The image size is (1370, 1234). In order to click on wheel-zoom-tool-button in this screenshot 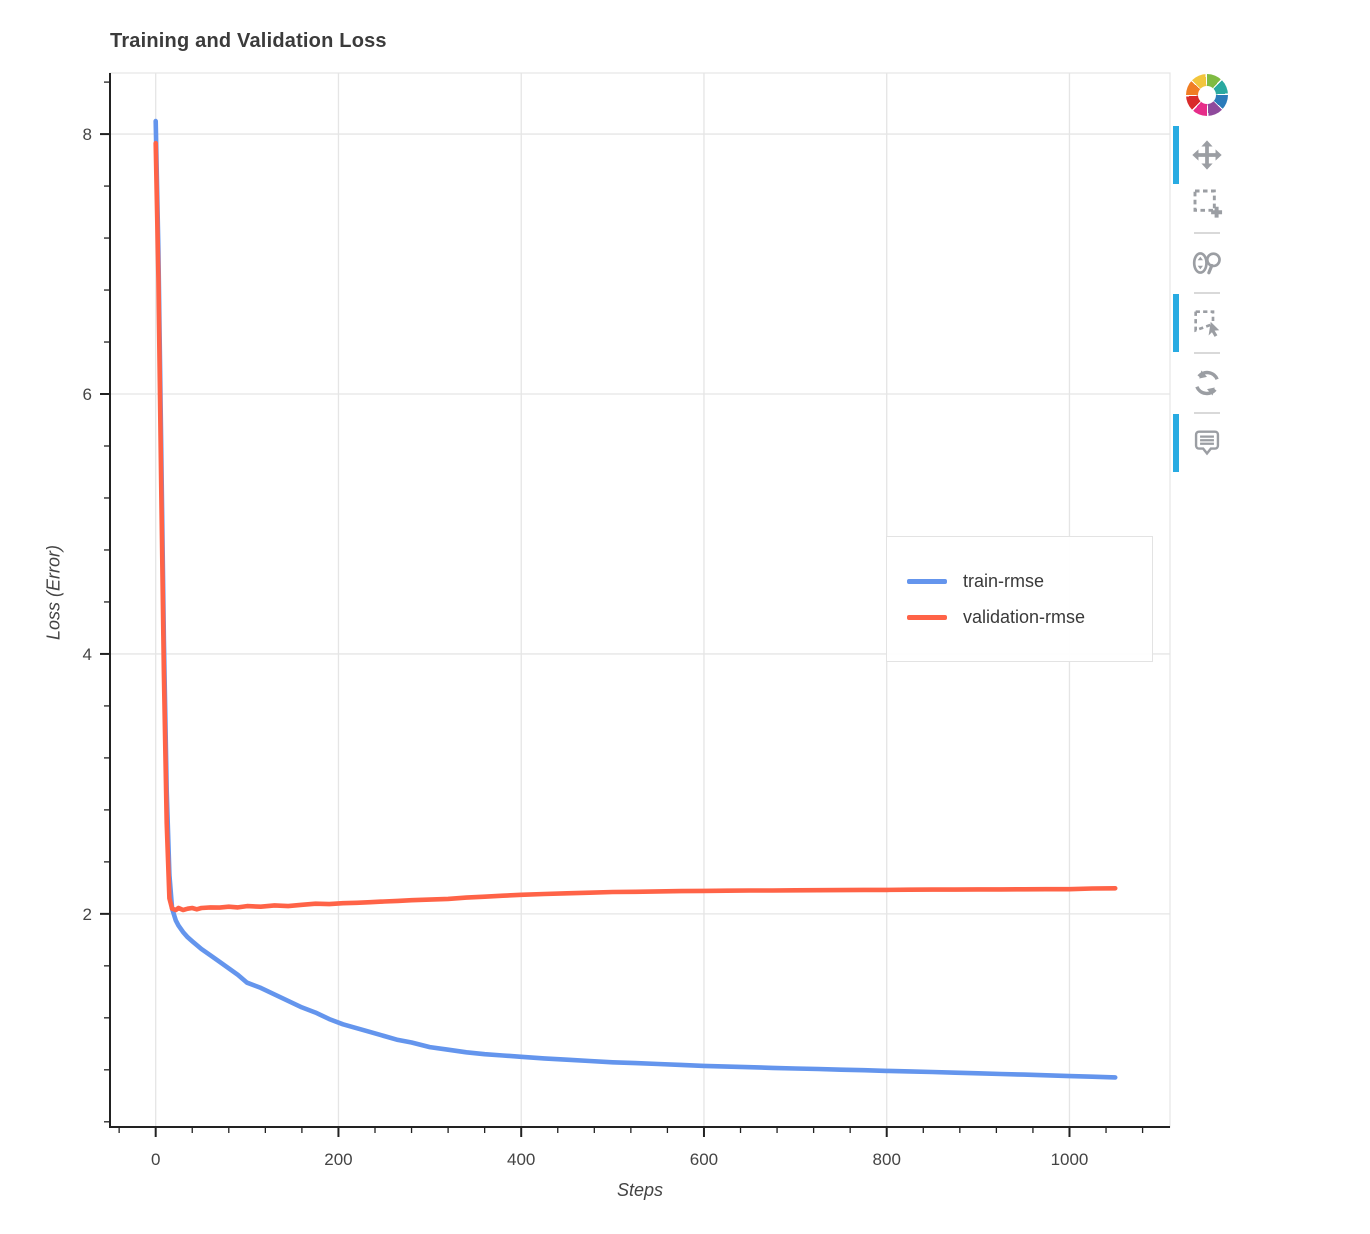, I will do `click(1207, 263)`.